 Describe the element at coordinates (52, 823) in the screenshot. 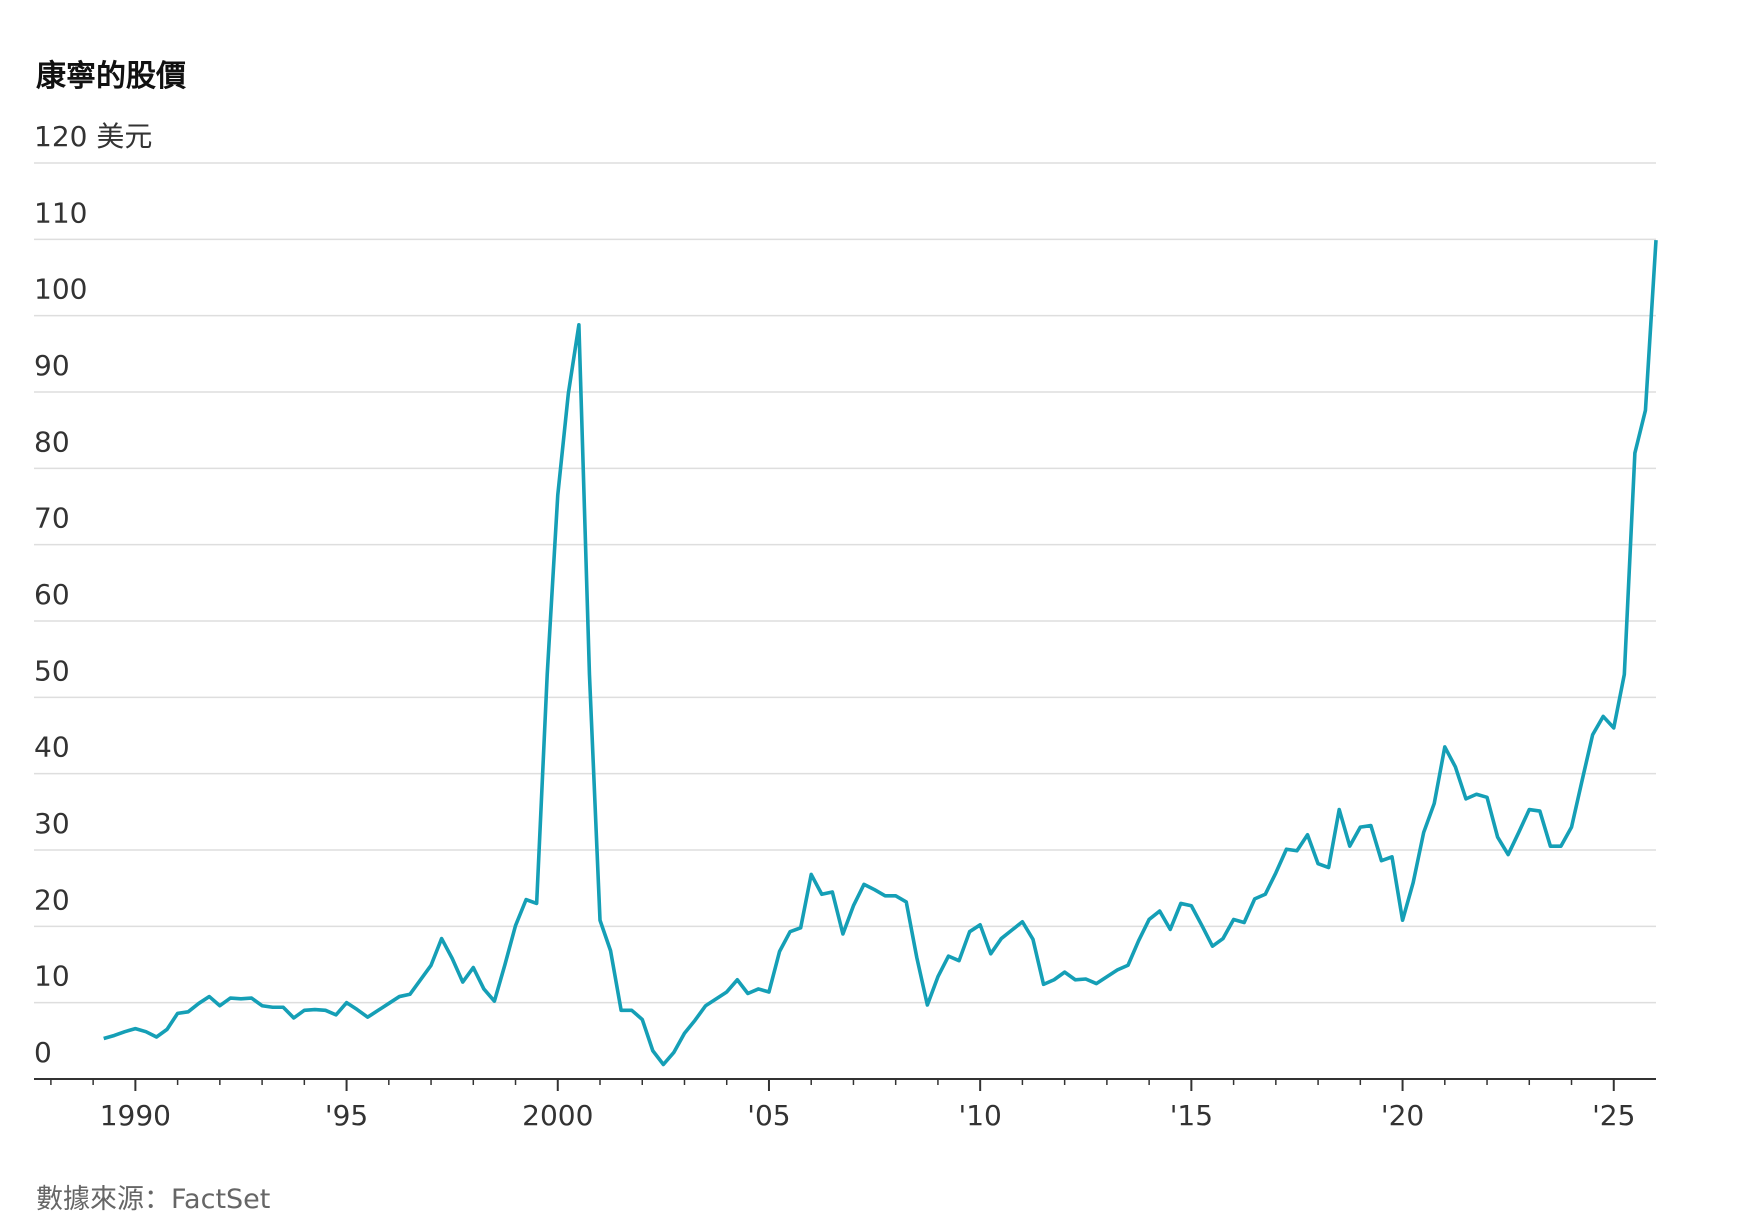

I see `y-tick-label: 30` at that location.